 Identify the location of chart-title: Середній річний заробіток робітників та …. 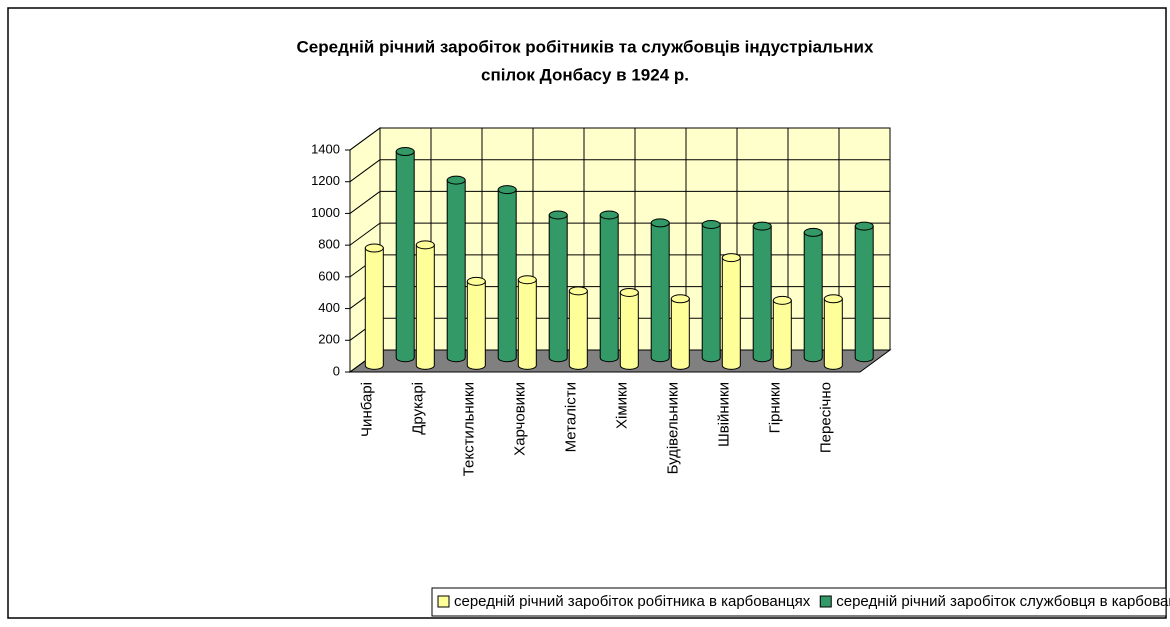
(585, 46).